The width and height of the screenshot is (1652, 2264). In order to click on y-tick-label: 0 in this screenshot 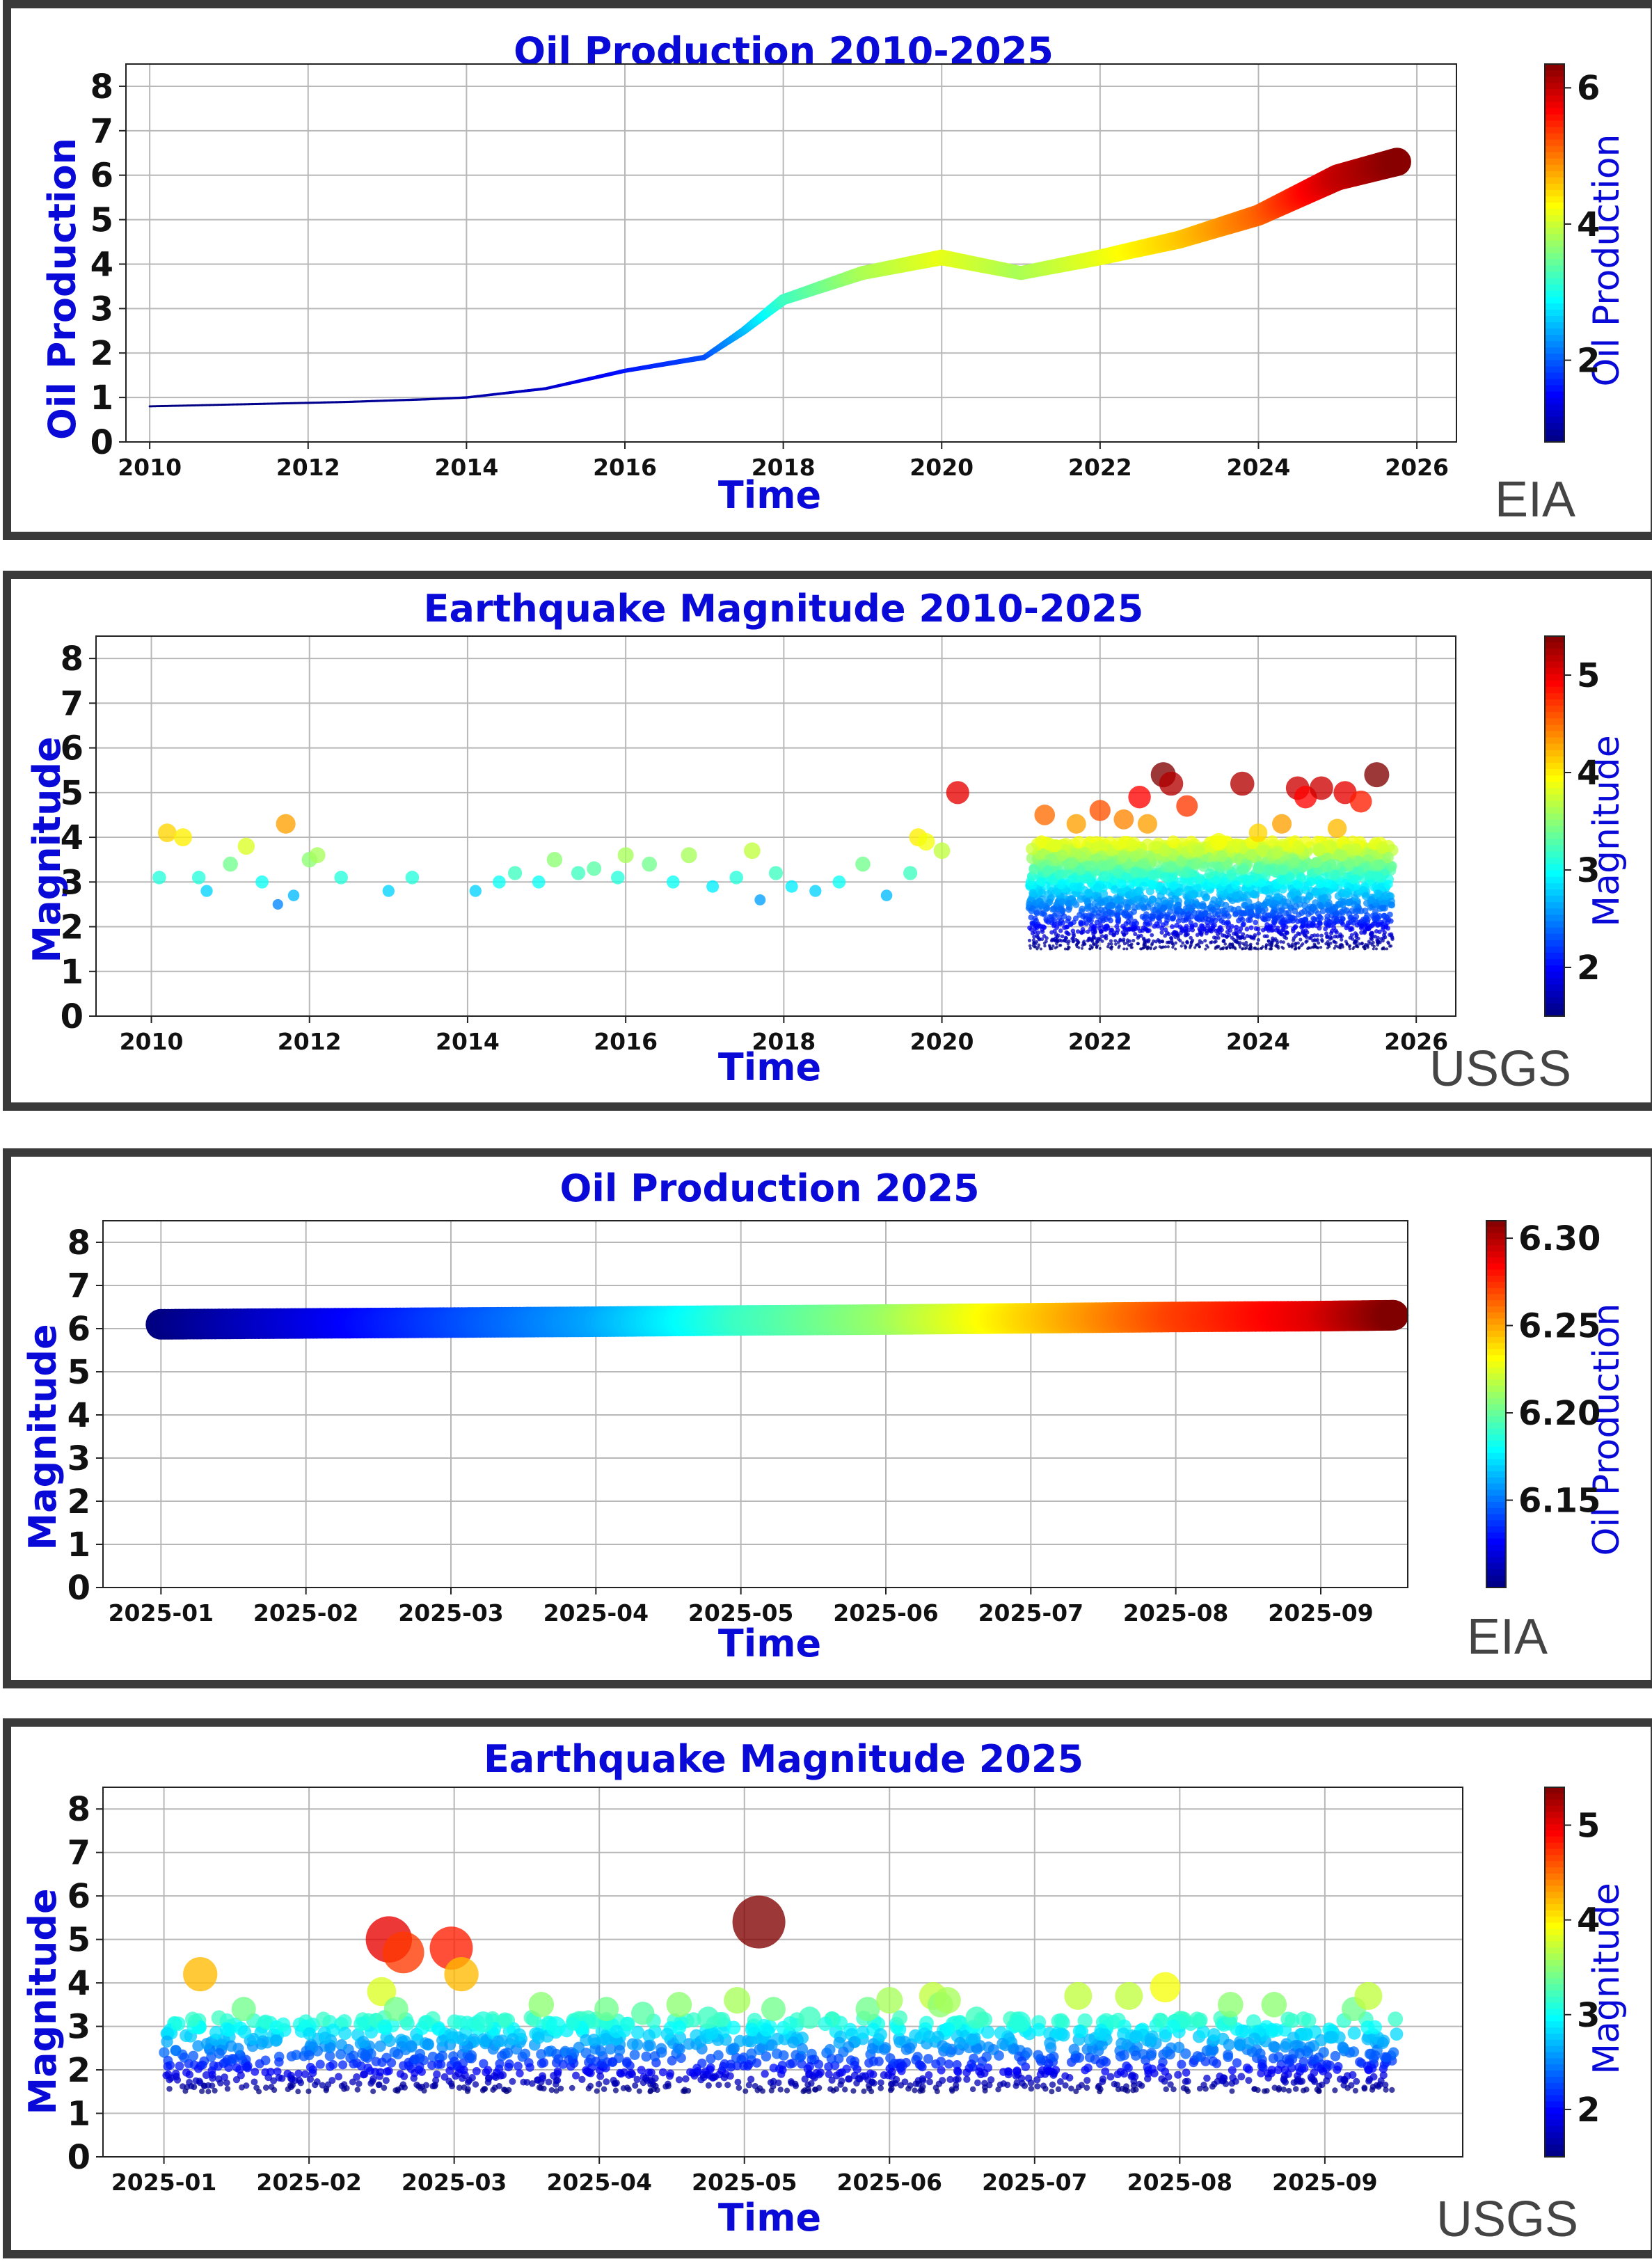, I will do `click(78, 1588)`.